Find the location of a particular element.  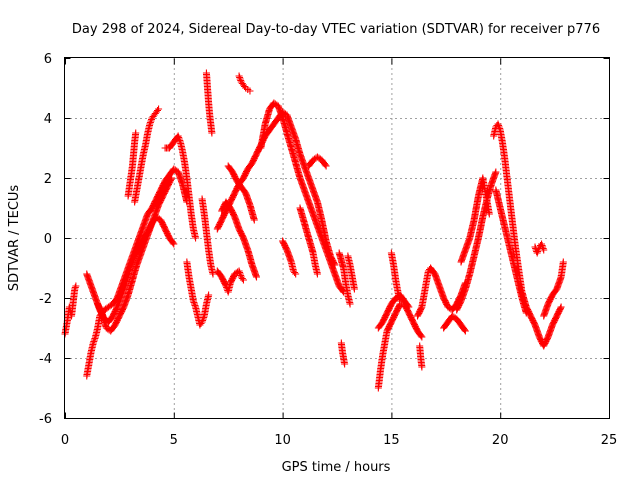

series-arc-e is located at coordinates (147, 155).